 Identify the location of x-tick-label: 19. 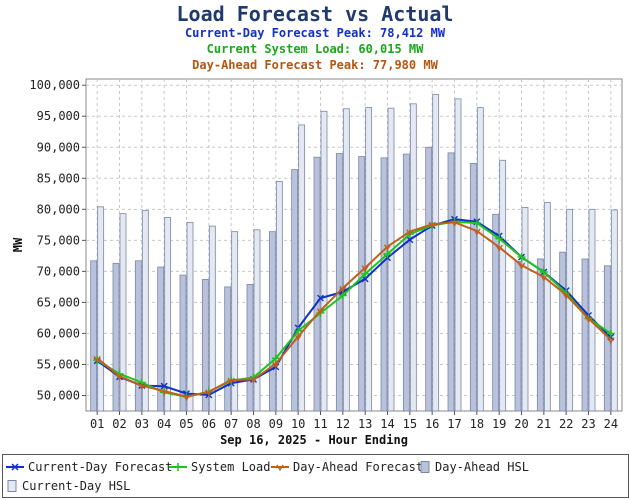
(499, 424).